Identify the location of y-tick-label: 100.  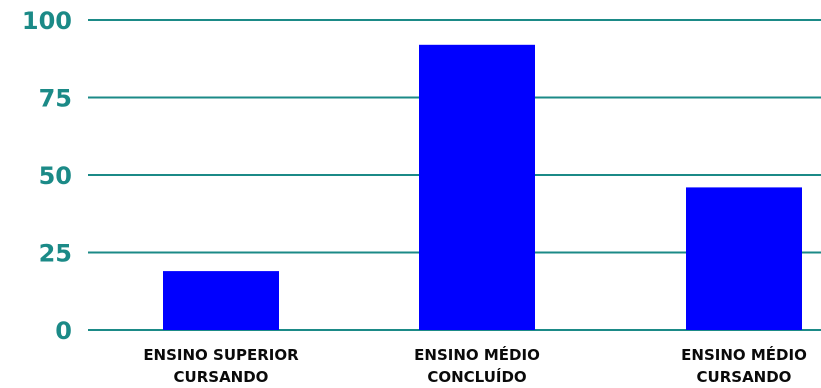
(47, 21).